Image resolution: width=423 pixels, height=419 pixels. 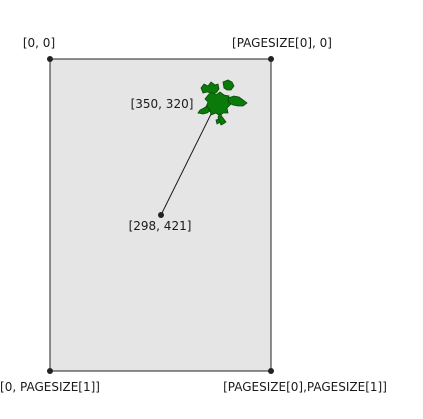 What do you see at coordinates (271, 59) in the screenshot?
I see `corner-dot-top-right` at bounding box center [271, 59].